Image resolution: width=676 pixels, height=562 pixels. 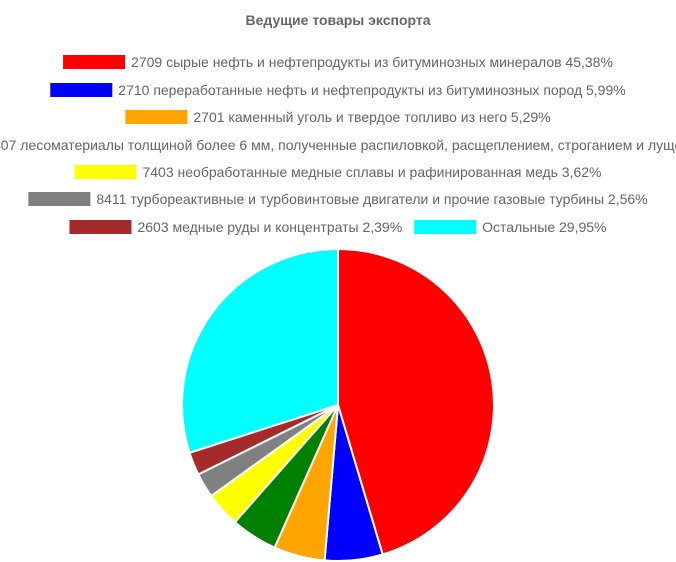 What do you see at coordinates (337, 20) in the screenshot?
I see `chart-title: Ведущие товары экспорта` at bounding box center [337, 20].